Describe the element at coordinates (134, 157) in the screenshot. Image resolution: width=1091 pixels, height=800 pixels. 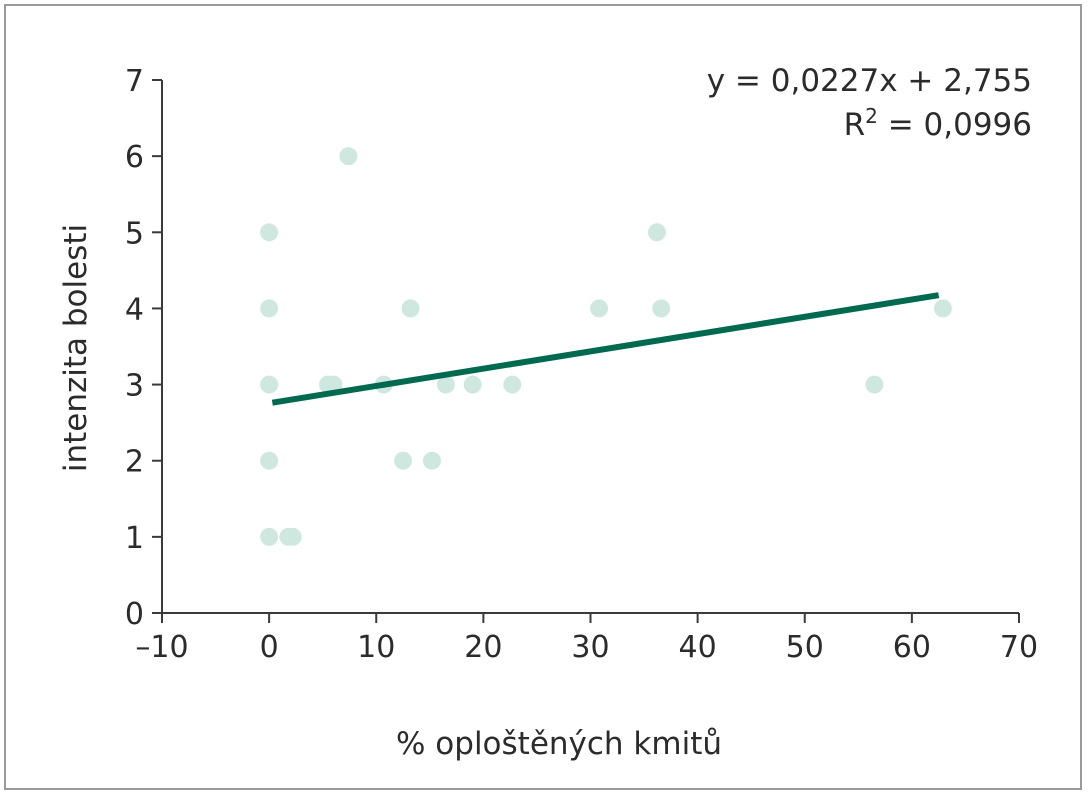
I see `y-tick-label: 6` at that location.